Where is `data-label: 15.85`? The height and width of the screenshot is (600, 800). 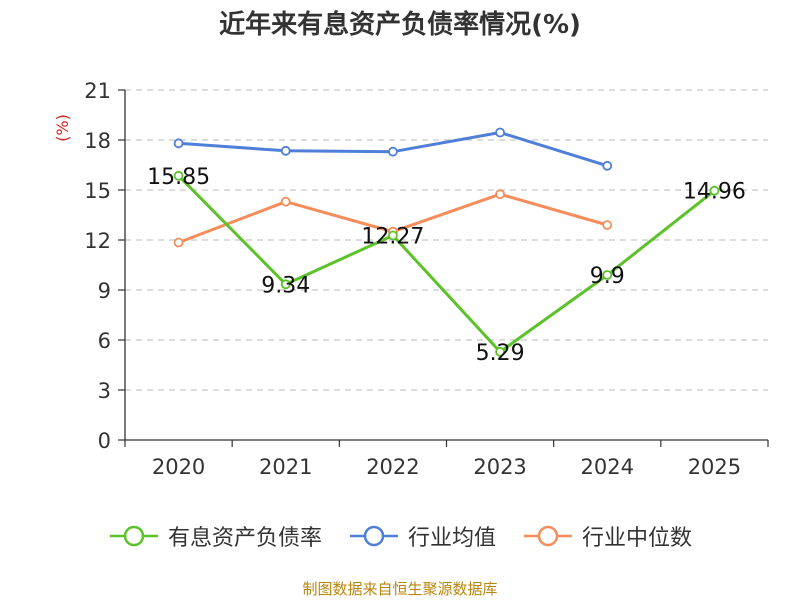 data-label: 15.85 is located at coordinates (178, 177).